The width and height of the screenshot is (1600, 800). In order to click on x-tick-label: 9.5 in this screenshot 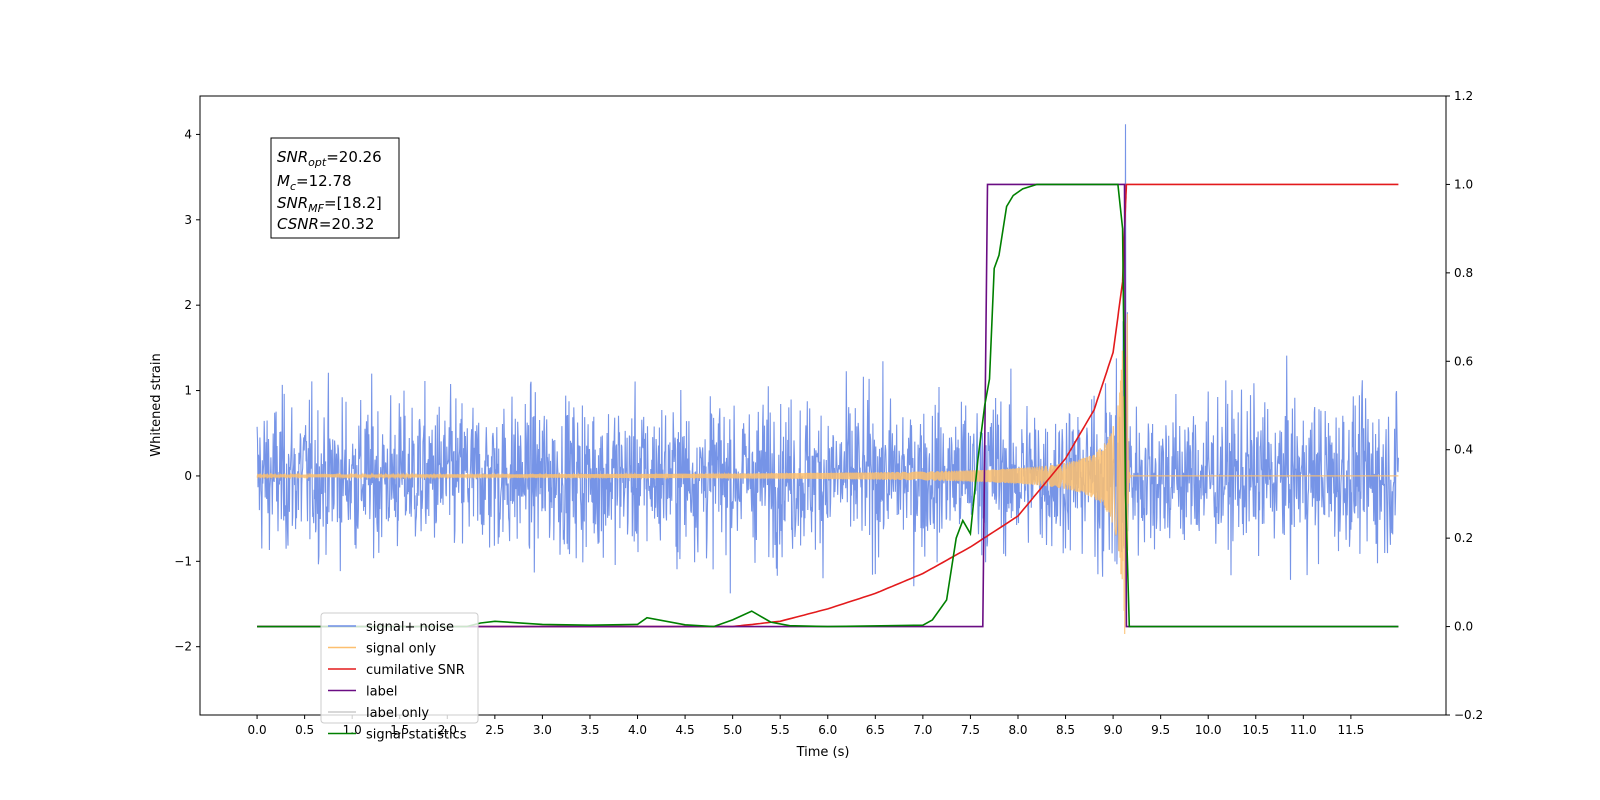, I will do `click(1160, 730)`.